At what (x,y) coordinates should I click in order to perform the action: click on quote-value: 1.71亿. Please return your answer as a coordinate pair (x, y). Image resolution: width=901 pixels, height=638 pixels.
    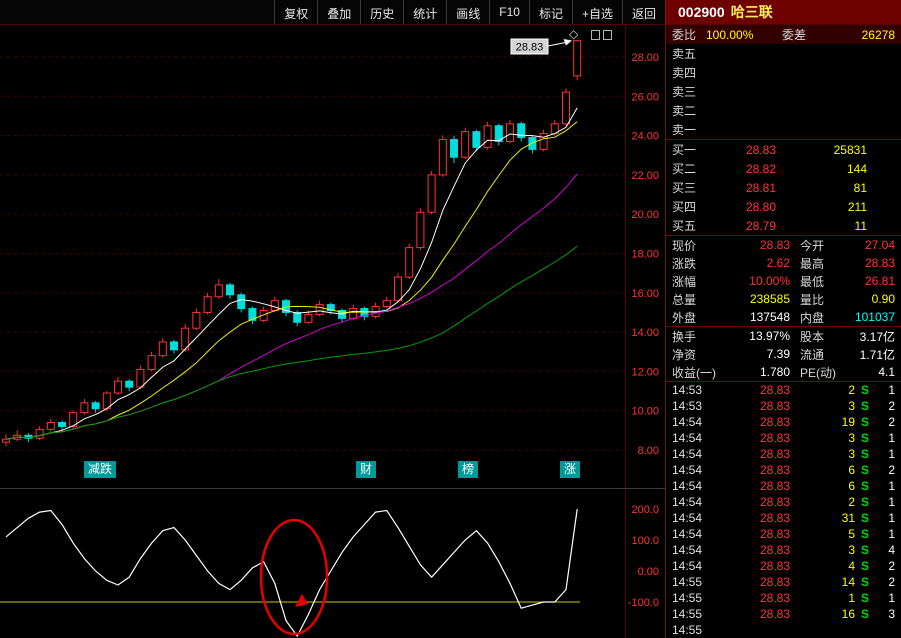
    Looking at the image, I should click on (877, 354).